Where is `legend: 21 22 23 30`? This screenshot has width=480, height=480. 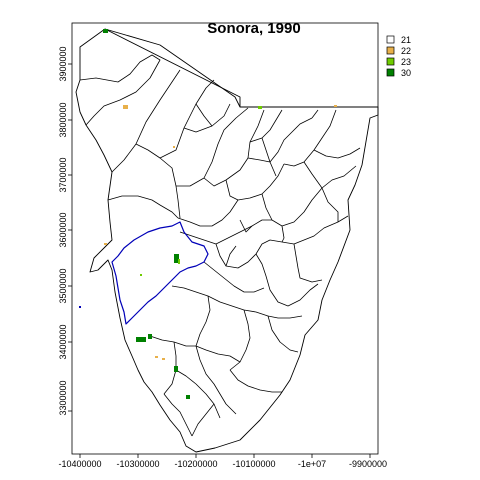 legend: 21 22 23 30 is located at coordinates (398, 56).